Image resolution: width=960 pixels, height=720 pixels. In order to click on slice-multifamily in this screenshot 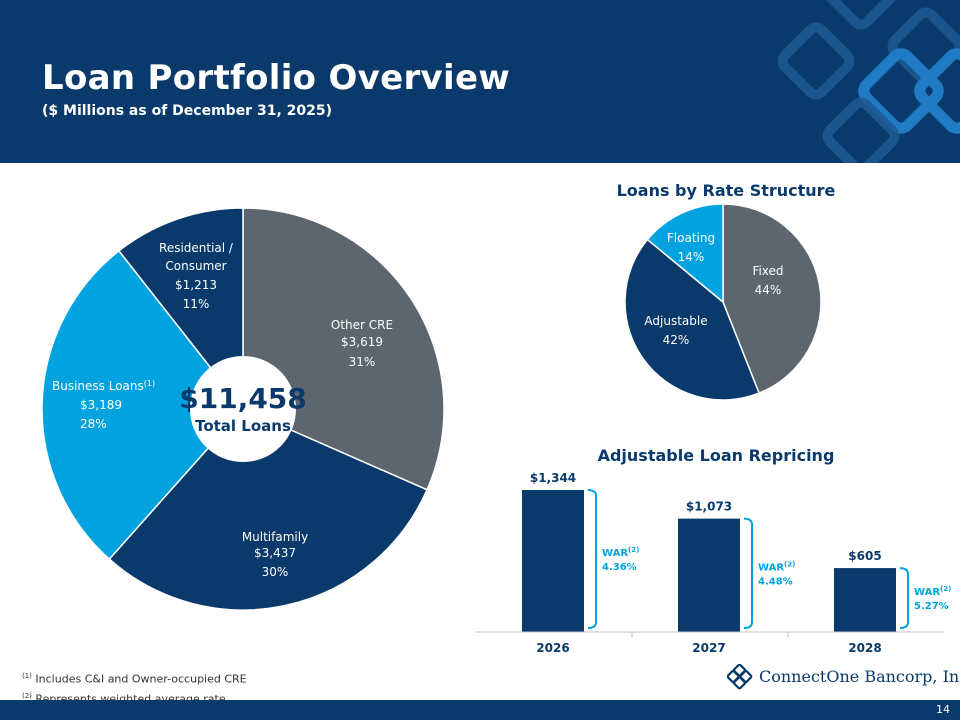, I will do `click(268, 509)`.